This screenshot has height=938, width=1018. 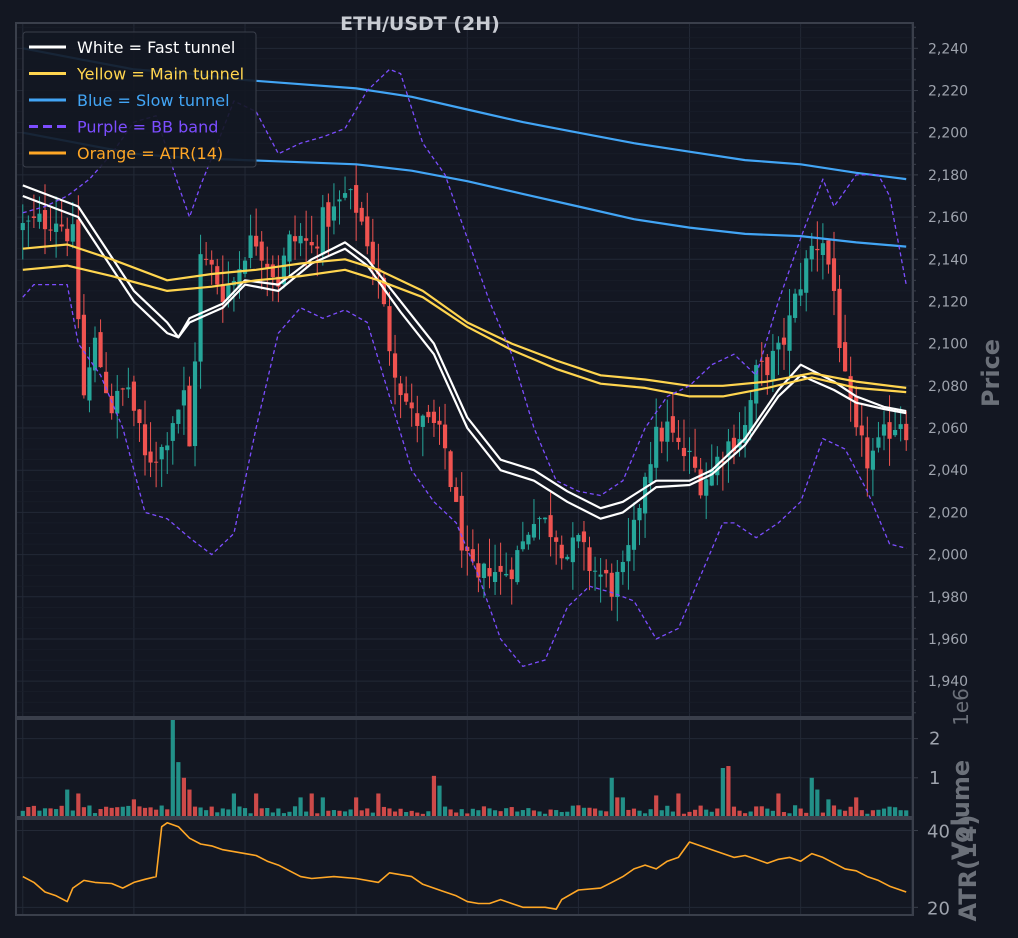 What do you see at coordinates (938, 832) in the screenshot?
I see `atr-tick-label: 40` at bounding box center [938, 832].